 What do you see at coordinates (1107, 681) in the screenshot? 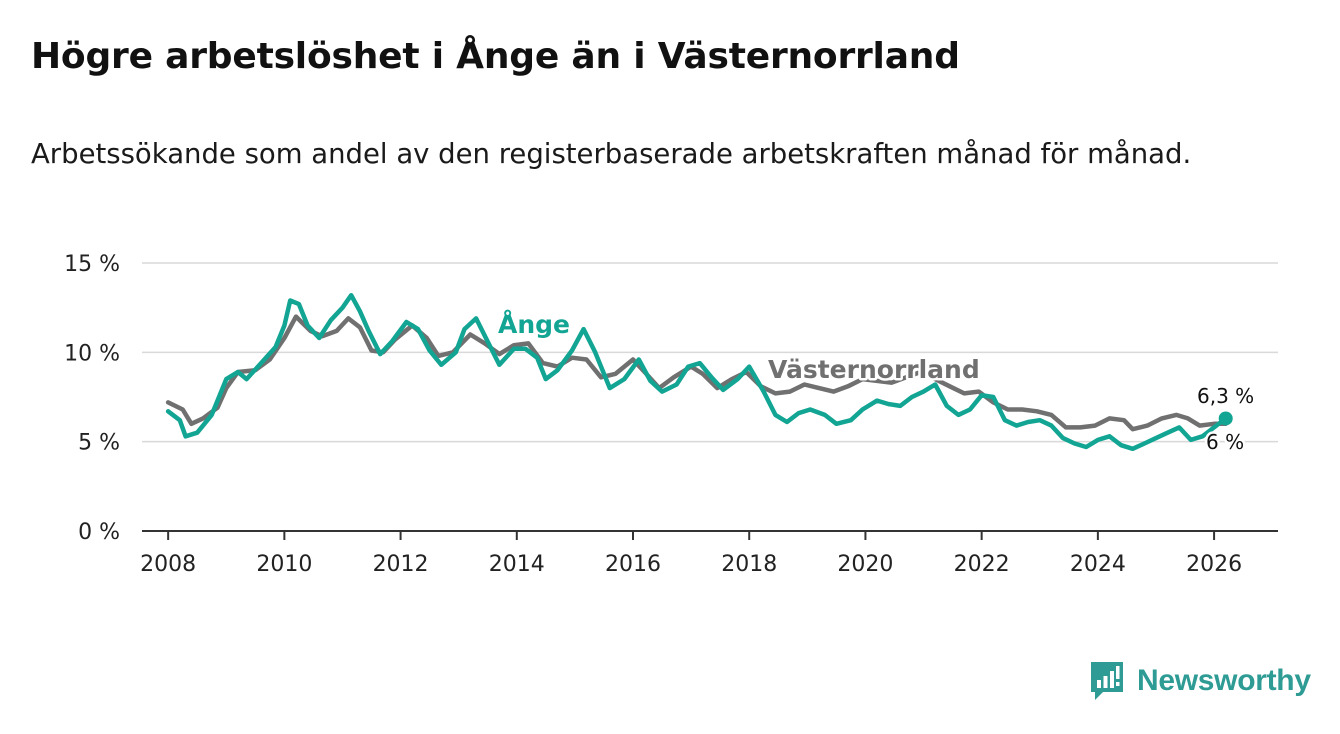
I see `bar-chart-logo-icon` at bounding box center [1107, 681].